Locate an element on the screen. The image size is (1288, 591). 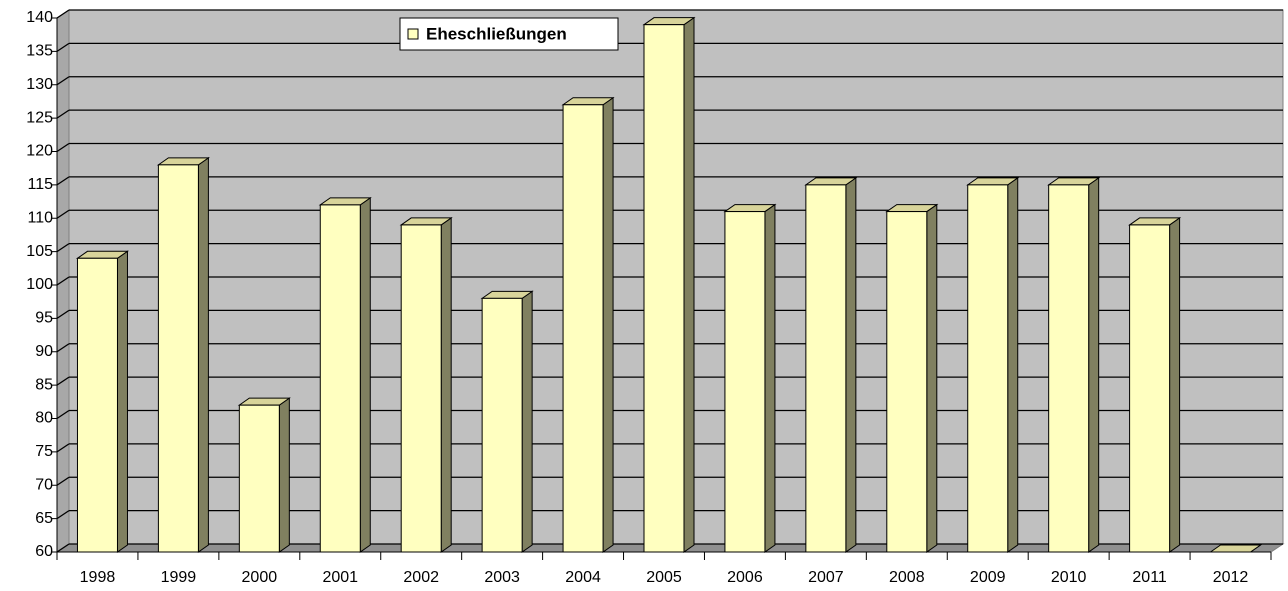
x-tick-label: 2001 is located at coordinates (340, 577).